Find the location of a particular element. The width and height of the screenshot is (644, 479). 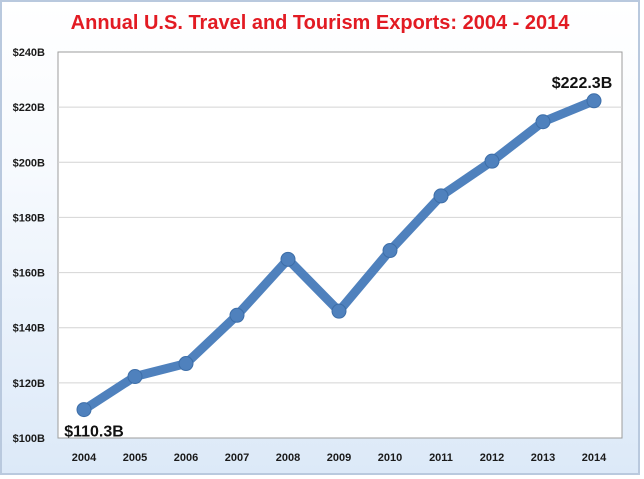

y-axis: $100B $120B $140B $160B $180B $200B $220B $240B is located at coordinates (29, 246).